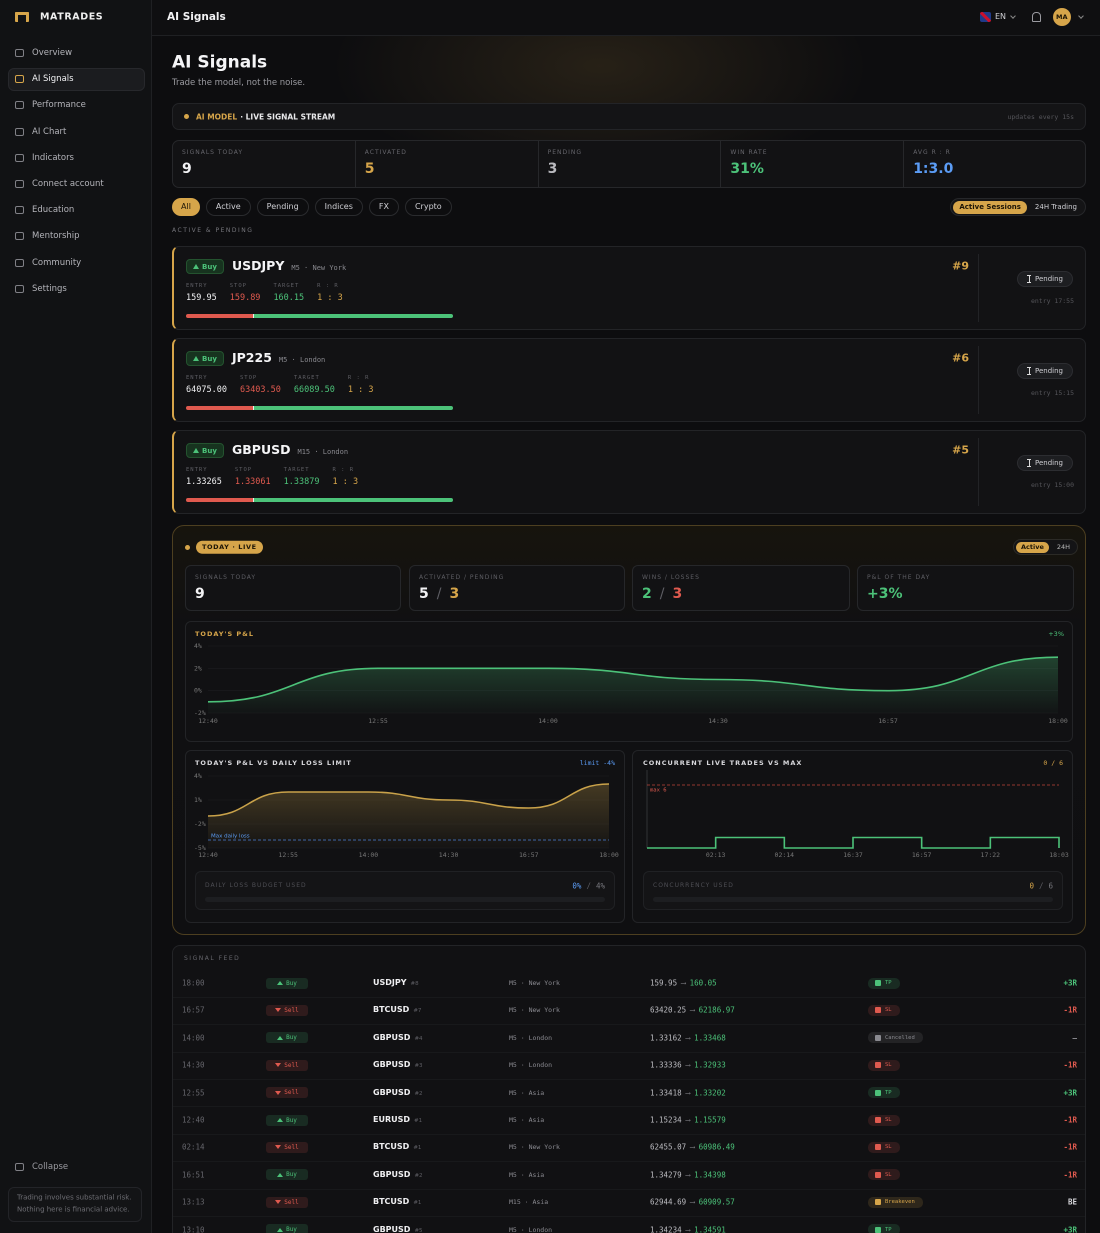 The width and height of the screenshot is (1100, 1233). Describe the element at coordinates (397, 1120) in the screenshot. I see `feed-symbol: EURUSD #1` at that location.